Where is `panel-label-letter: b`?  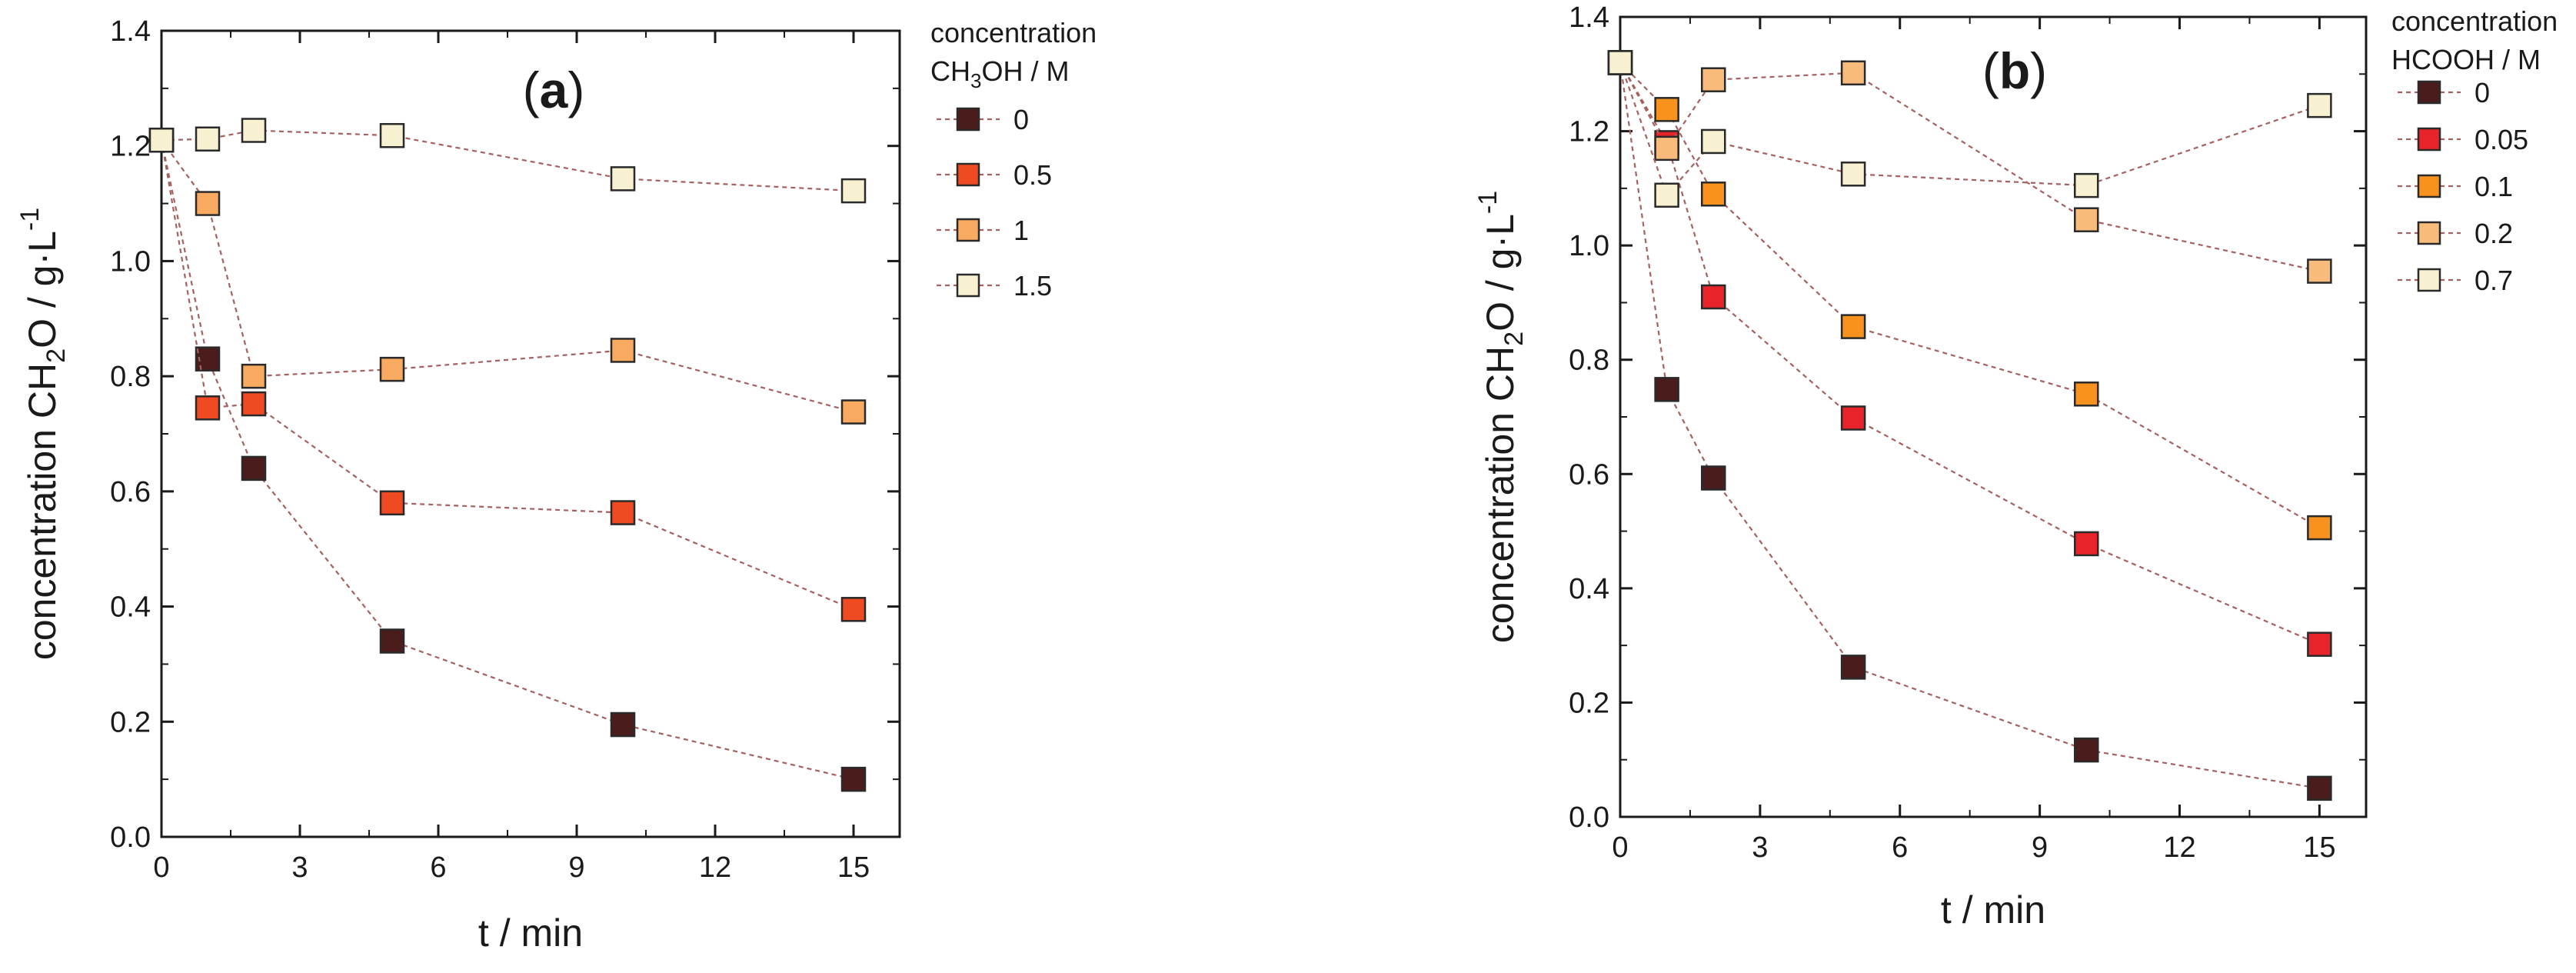
panel-label-letter: b is located at coordinates (2014, 70).